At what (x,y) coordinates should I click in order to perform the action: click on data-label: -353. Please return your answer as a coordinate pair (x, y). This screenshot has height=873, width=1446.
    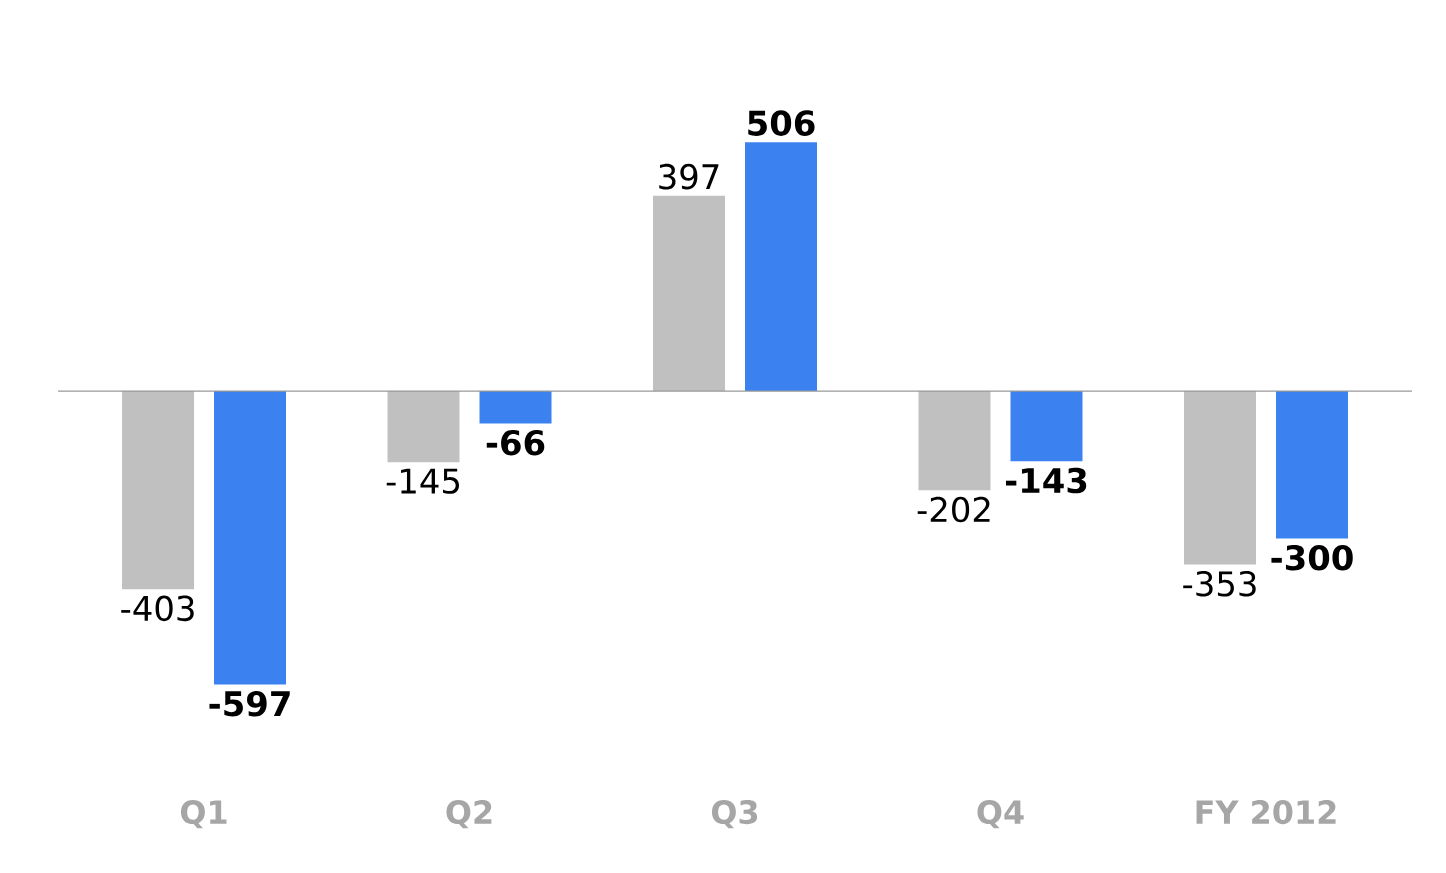
    Looking at the image, I should click on (1219, 583).